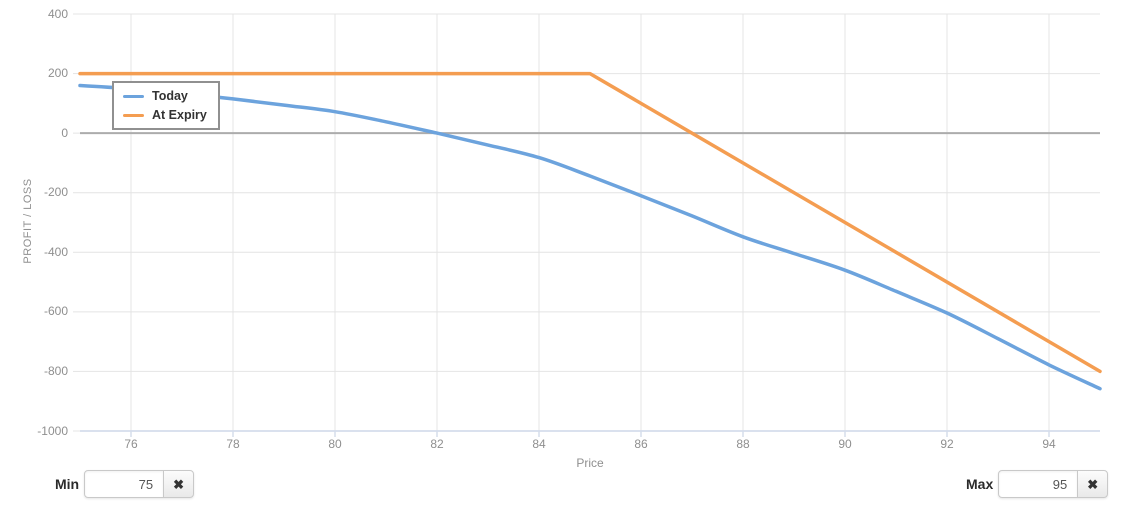 The image size is (1140, 512). I want to click on legend-item-at-expiry: At Expiry, so click(165, 115).